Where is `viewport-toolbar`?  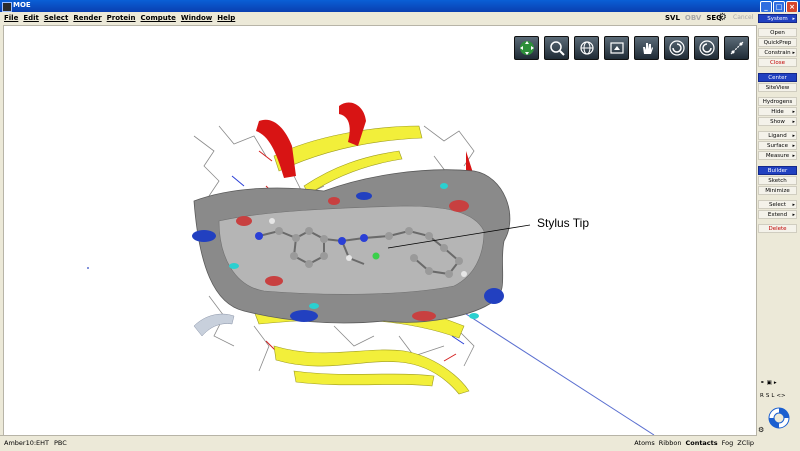
viewport-toolbar is located at coordinates (631, 48).